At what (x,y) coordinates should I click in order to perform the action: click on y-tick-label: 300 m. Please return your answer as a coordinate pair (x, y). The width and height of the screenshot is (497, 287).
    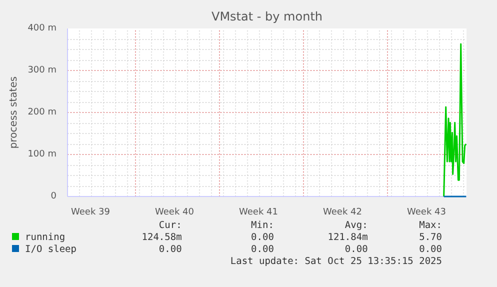
    Looking at the image, I should click on (42, 71).